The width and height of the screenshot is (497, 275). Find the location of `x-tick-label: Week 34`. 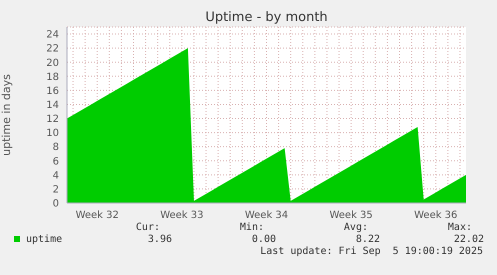

x-tick-label: Week 34 is located at coordinates (266, 216).